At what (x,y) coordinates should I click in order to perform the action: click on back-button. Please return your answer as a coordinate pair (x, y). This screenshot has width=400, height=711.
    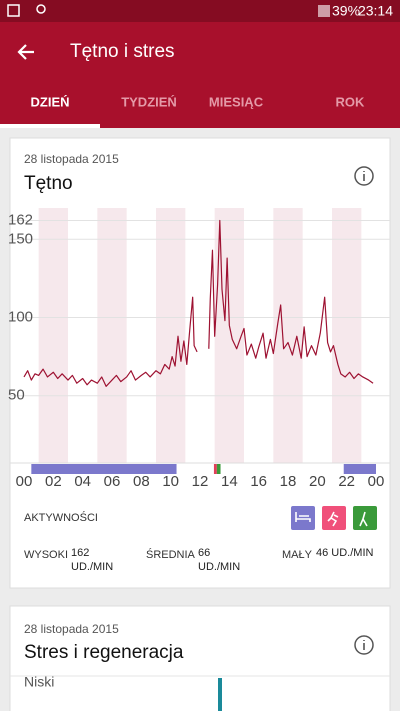
    Looking at the image, I should click on (25, 52).